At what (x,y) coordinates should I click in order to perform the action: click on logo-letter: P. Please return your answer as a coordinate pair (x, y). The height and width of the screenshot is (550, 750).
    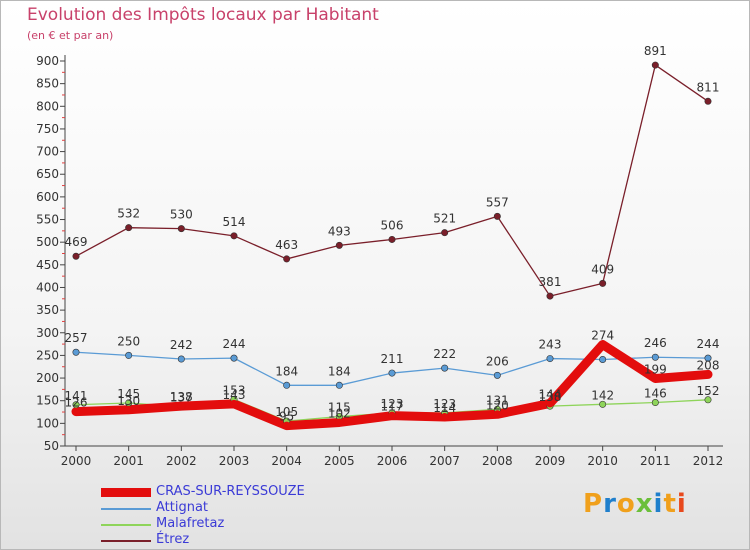
    Looking at the image, I should click on (593, 504).